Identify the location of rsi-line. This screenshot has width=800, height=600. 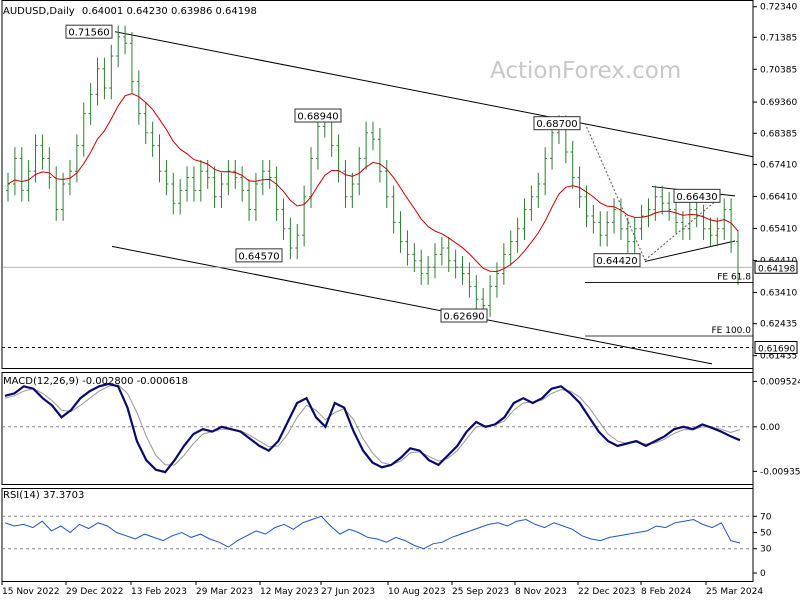
(372, 532).